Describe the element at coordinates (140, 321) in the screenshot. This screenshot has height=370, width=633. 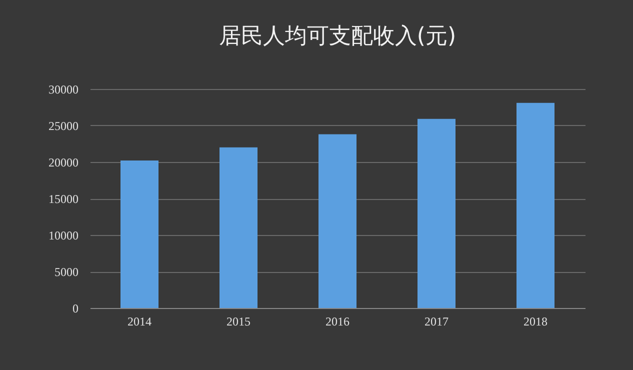
I see `x-tick-label: 2014` at that location.